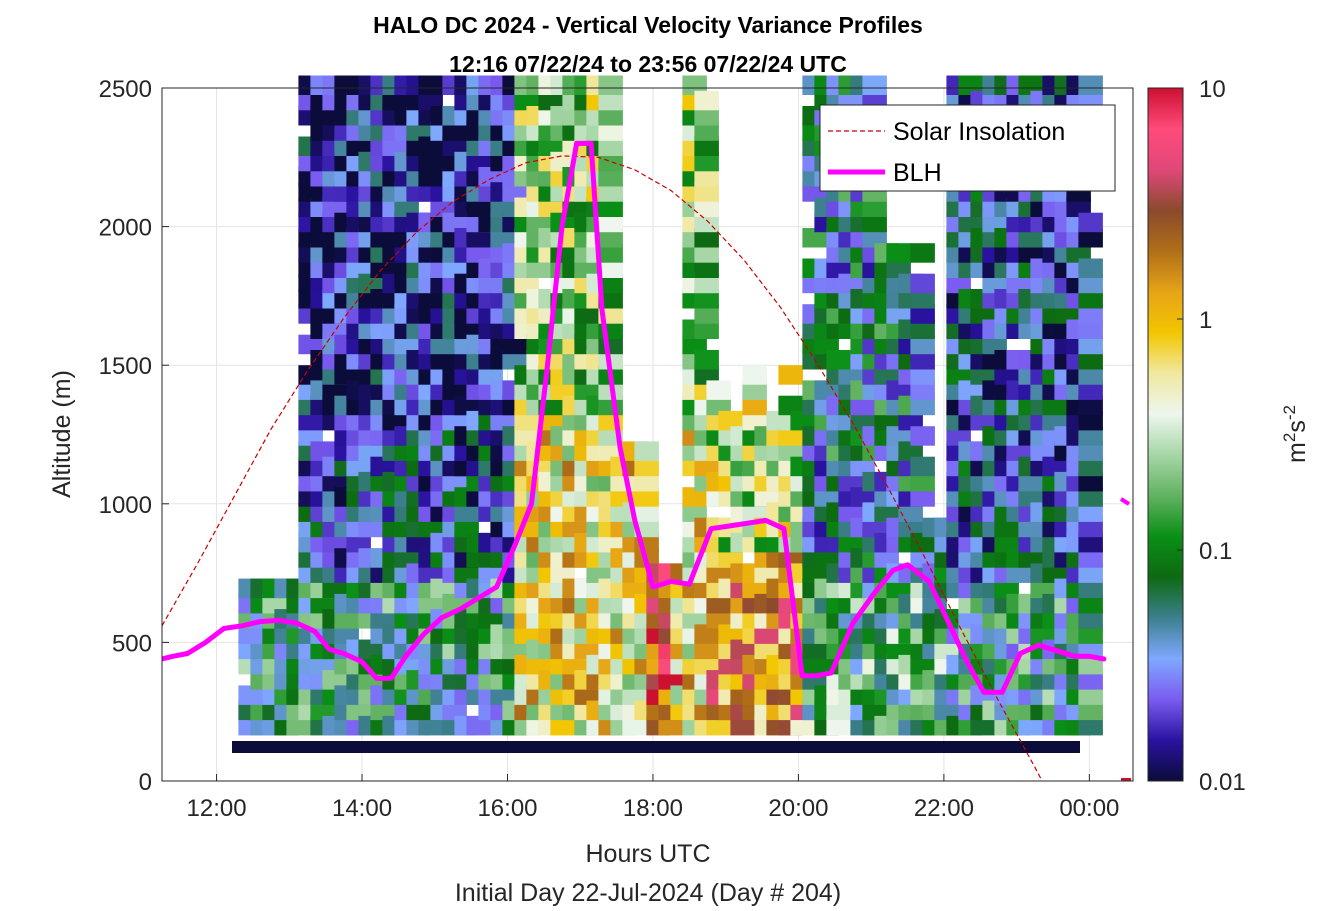 The image size is (1343, 911). What do you see at coordinates (656, 747) in the screenshot?
I see `near-surface-bin-band` at bounding box center [656, 747].